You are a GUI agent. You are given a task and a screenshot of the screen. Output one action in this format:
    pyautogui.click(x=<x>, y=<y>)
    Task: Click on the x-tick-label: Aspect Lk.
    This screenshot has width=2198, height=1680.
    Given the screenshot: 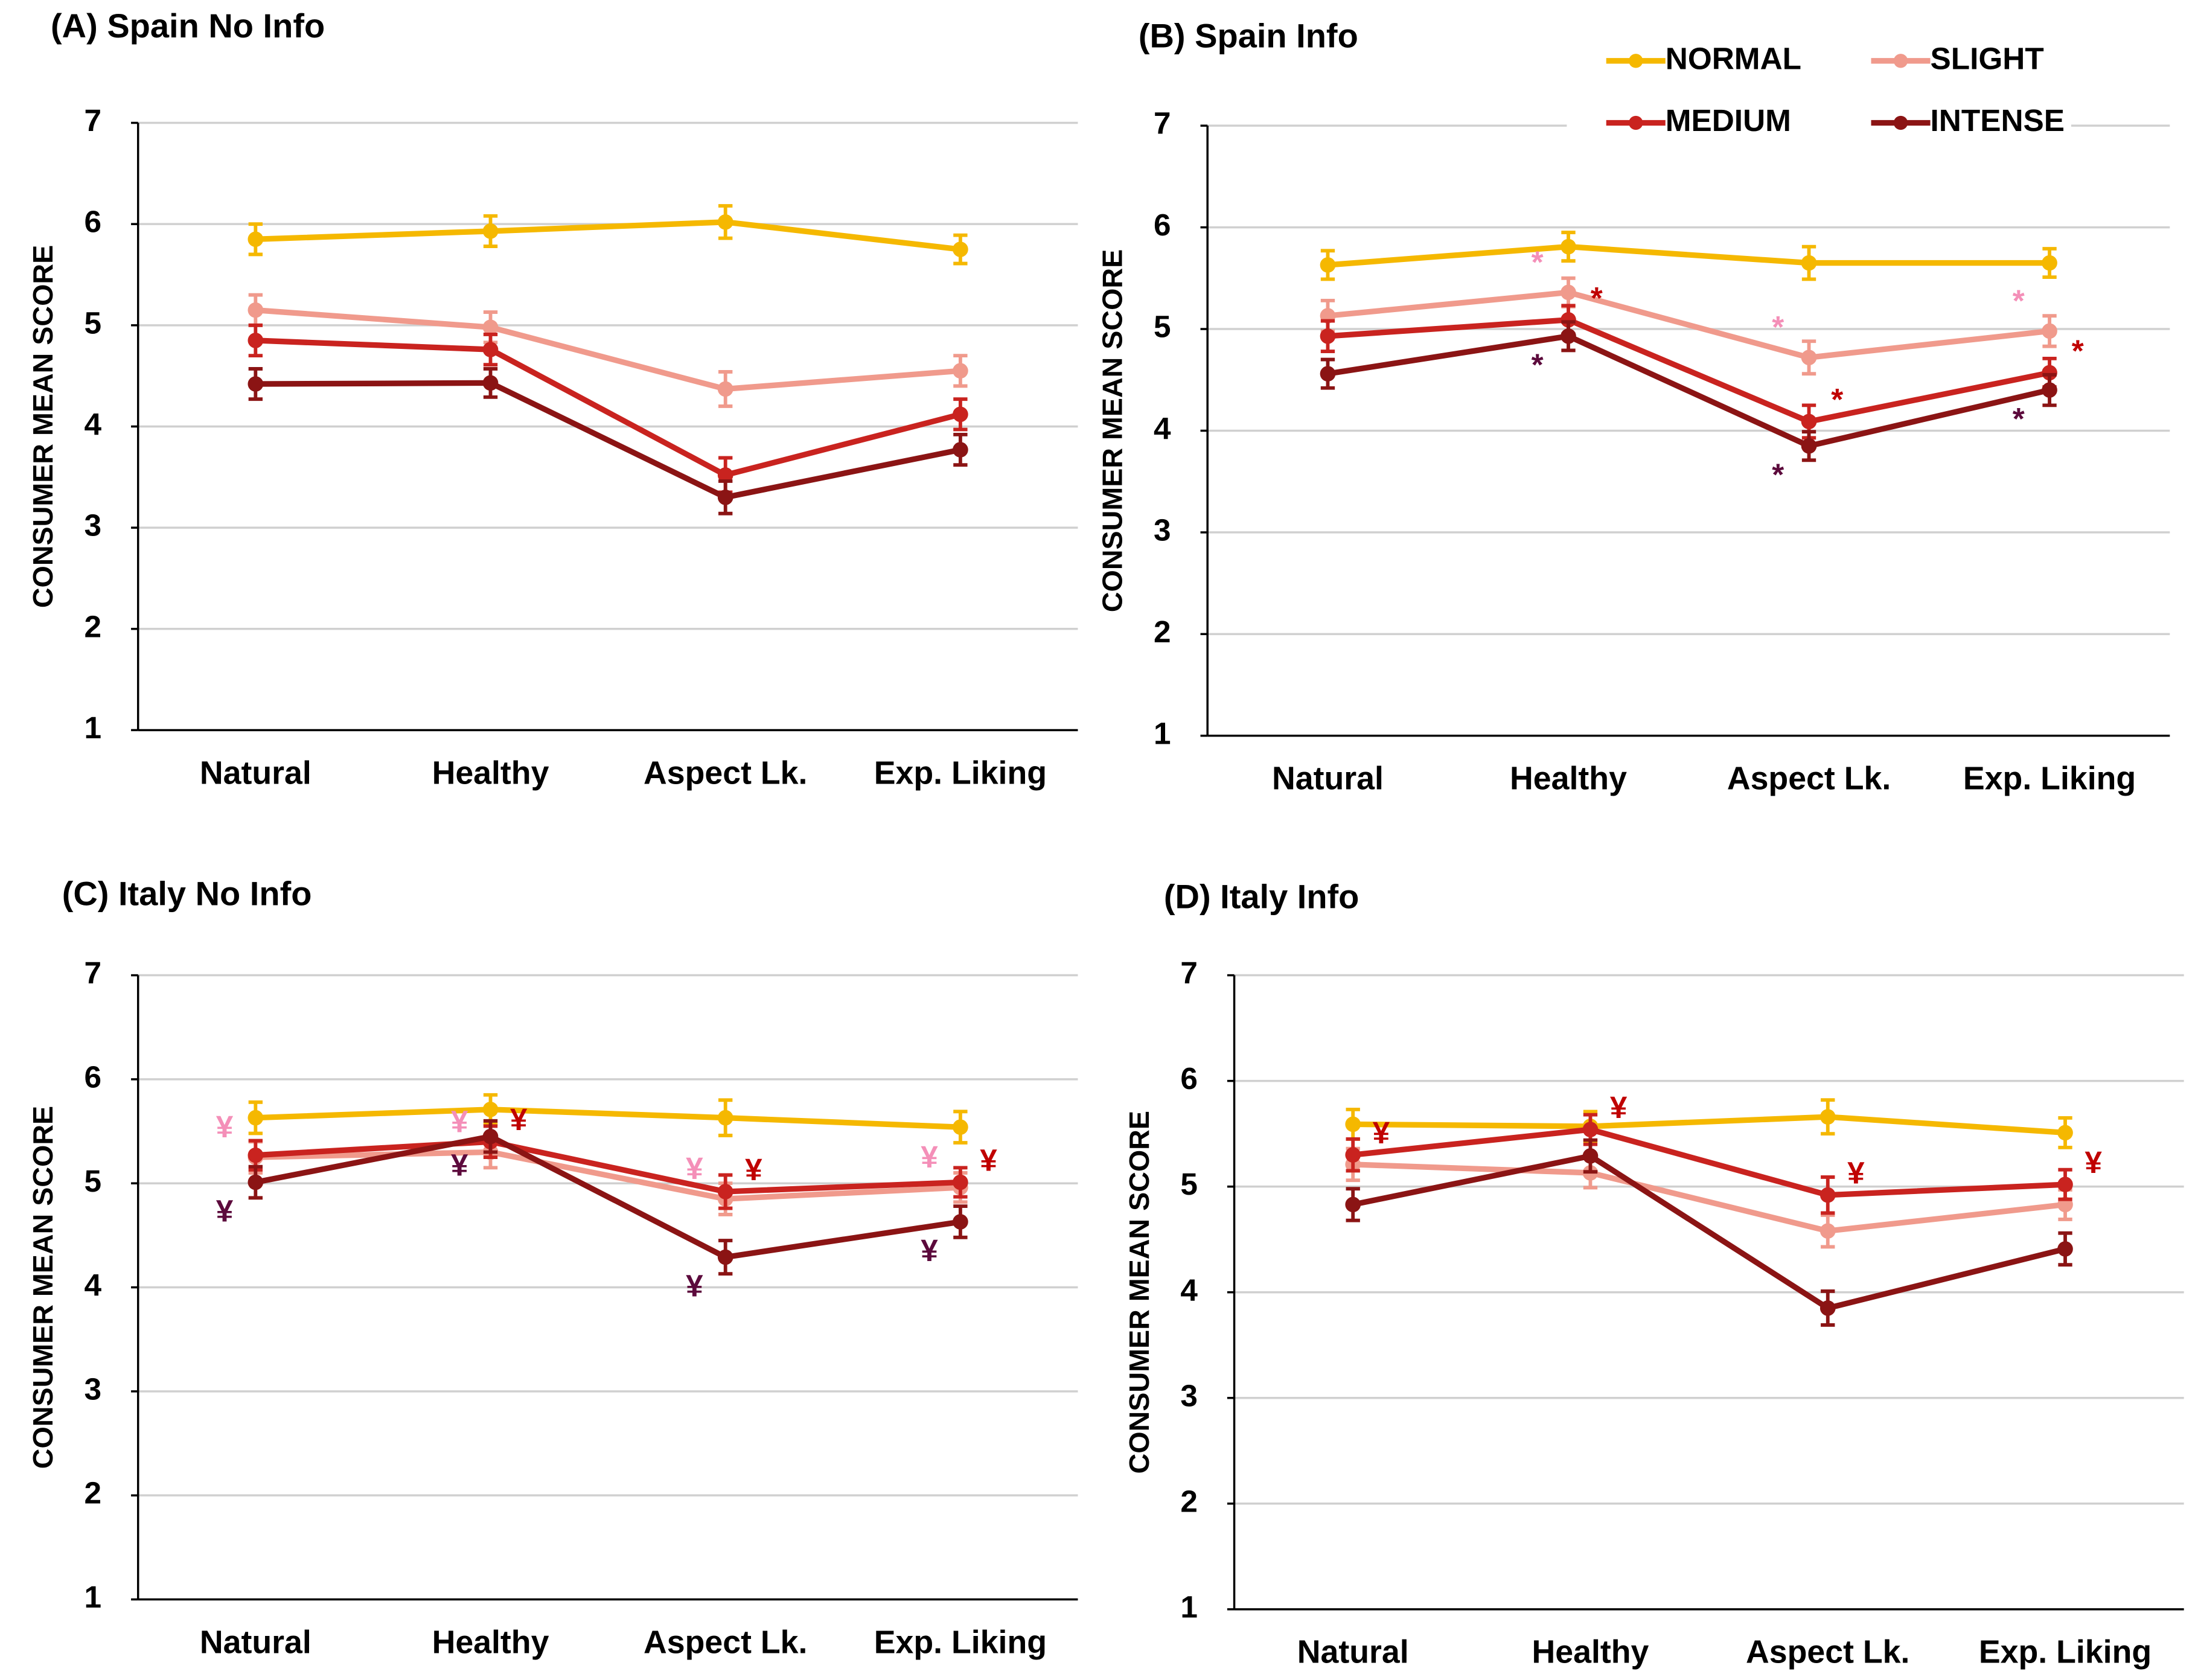 What is the action you would take?
    pyautogui.click(x=725, y=1642)
    